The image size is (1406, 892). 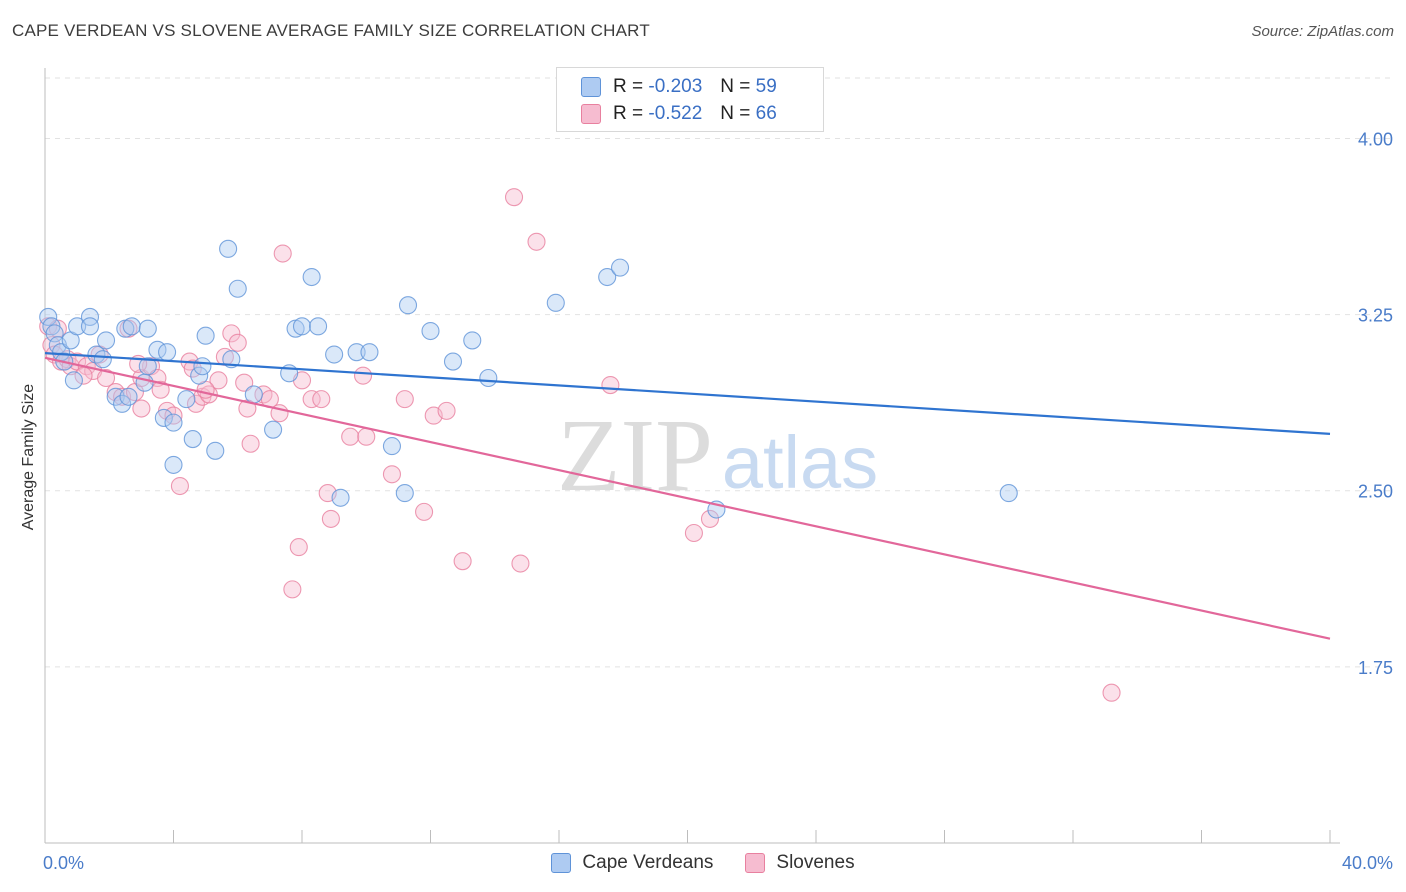 I want to click on legend-n-value: 59, so click(x=766, y=86).